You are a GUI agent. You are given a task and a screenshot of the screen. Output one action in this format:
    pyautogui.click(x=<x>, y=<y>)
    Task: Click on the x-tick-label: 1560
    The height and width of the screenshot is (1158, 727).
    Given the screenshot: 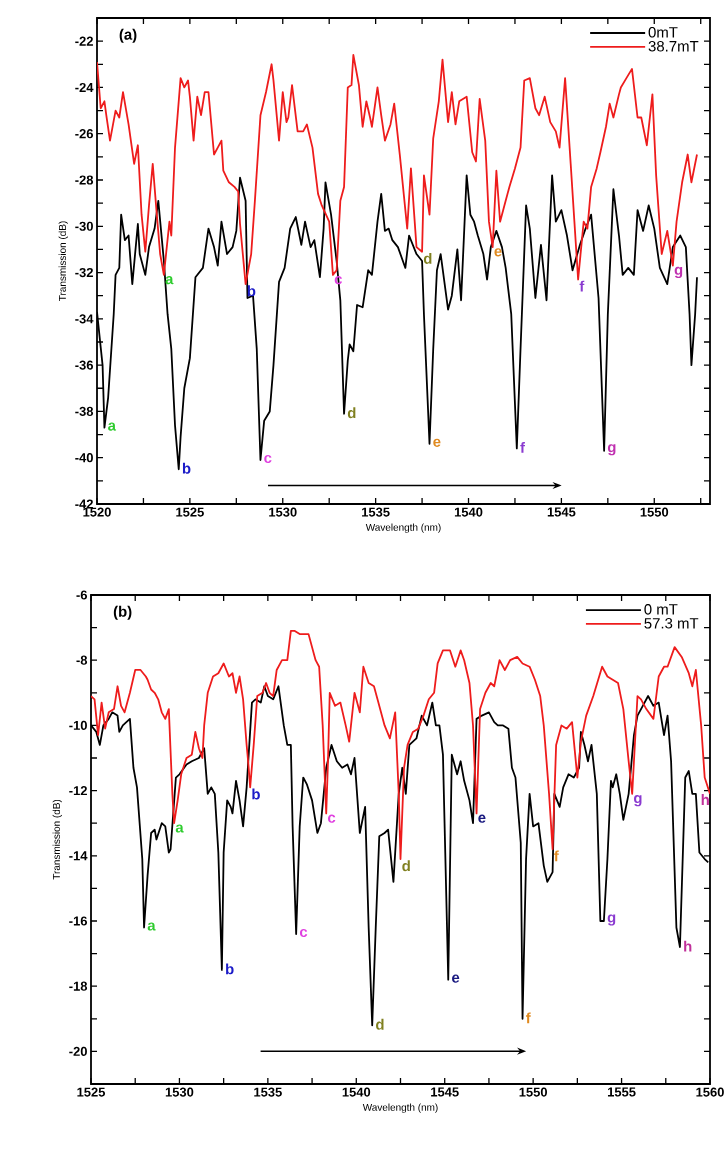 What is the action you would take?
    pyautogui.click(x=710, y=1092)
    